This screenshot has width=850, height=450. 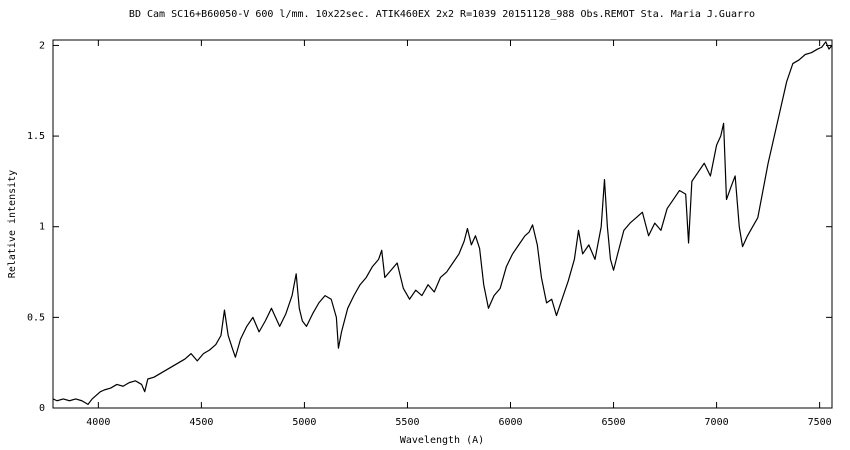 What do you see at coordinates (42, 45) in the screenshot?
I see `y-tick-label: 2` at bounding box center [42, 45].